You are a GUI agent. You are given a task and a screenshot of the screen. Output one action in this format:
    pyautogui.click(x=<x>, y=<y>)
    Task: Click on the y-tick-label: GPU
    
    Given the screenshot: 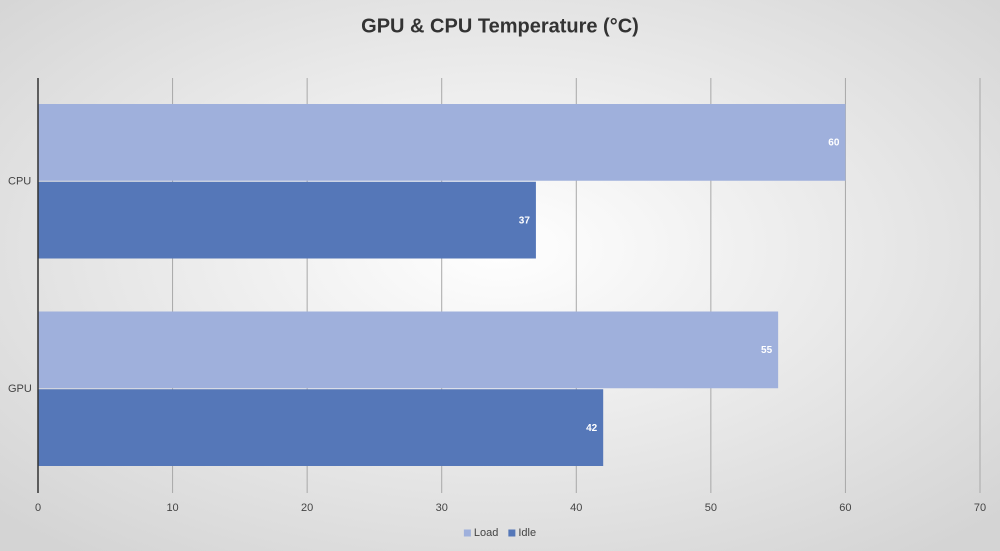 What is the action you would take?
    pyautogui.click(x=20, y=389)
    